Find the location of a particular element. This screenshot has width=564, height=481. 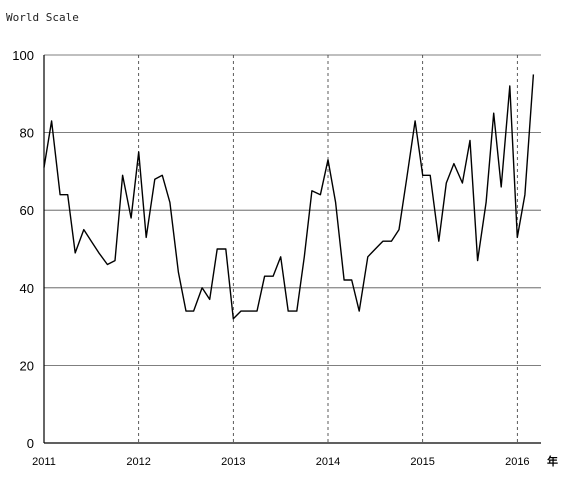

y-axis-title: World Scale is located at coordinates (42, 17).